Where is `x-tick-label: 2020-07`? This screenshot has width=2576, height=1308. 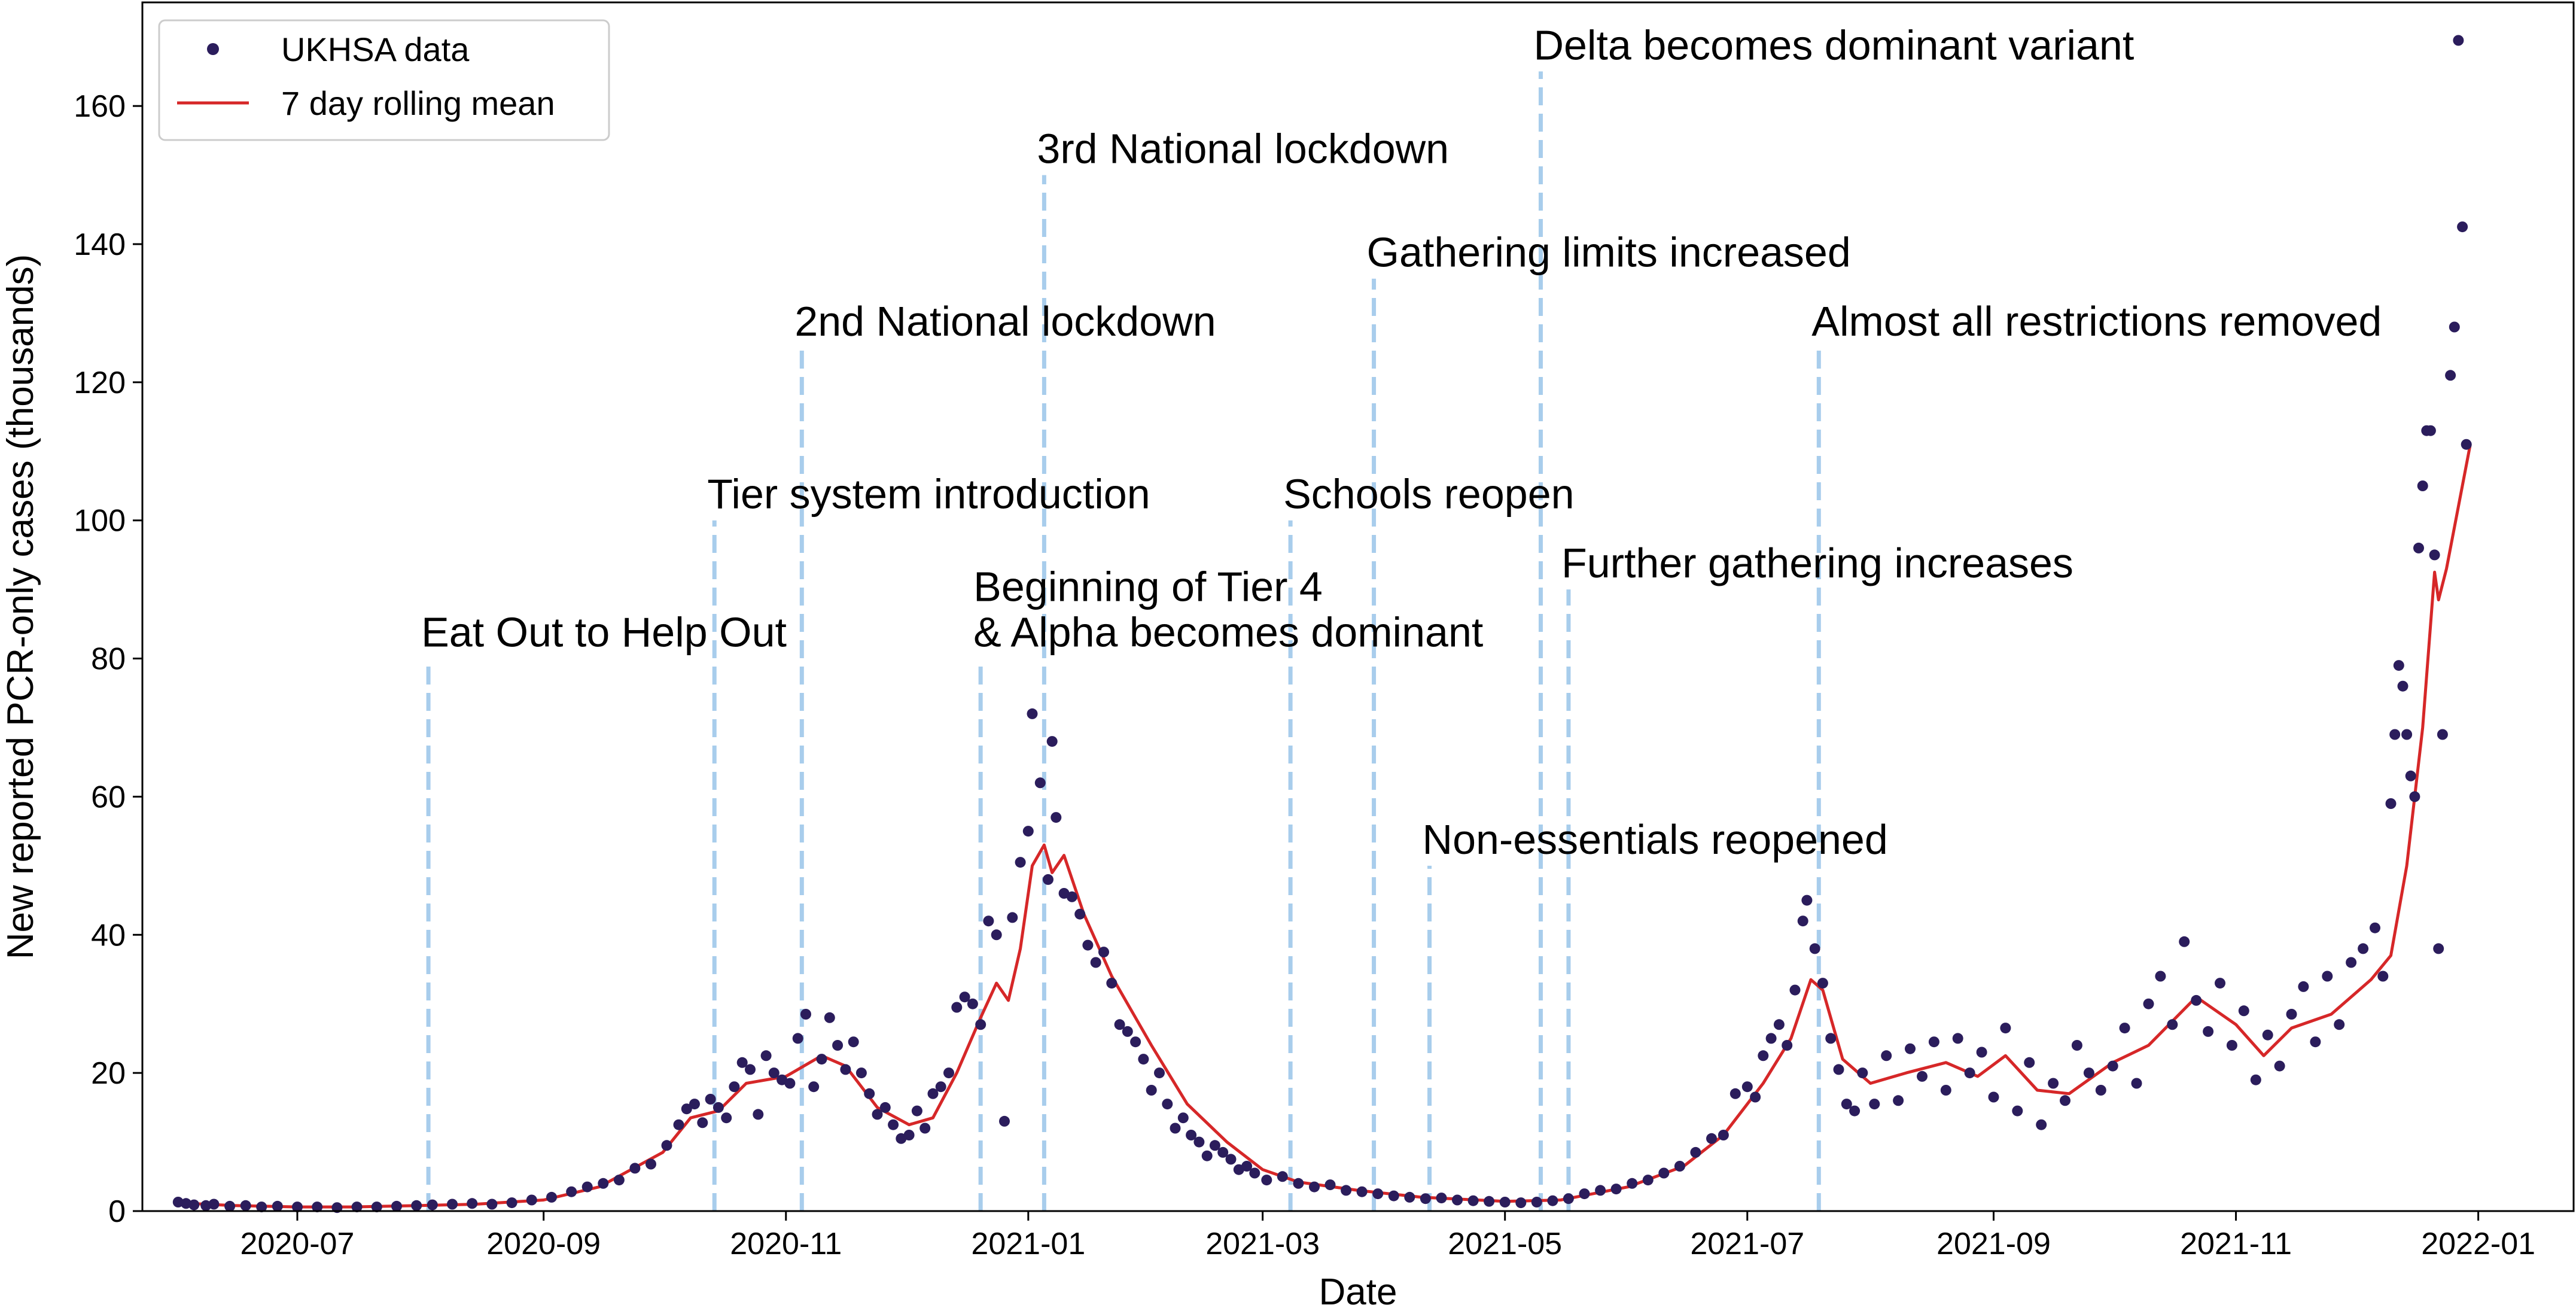
x-tick-label: 2020-07 is located at coordinates (297, 1244).